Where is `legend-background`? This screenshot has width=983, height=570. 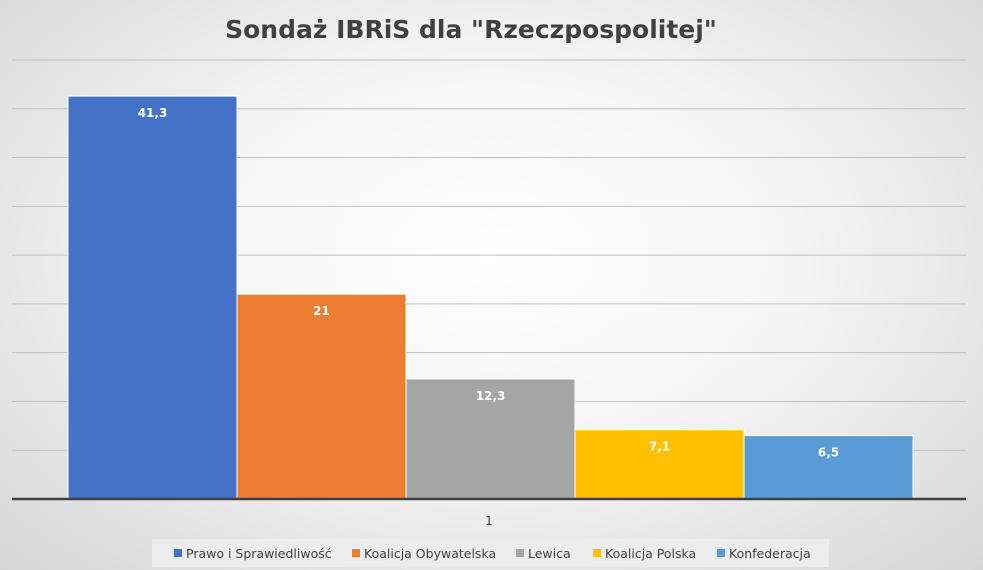 legend-background is located at coordinates (490, 553).